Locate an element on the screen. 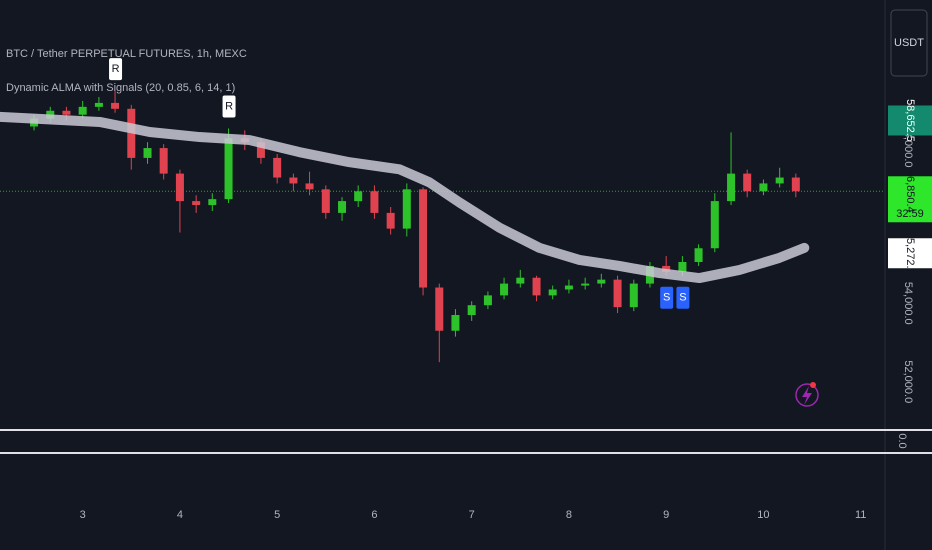  price-label: 55,272.7 is located at coordinates (910, 253).